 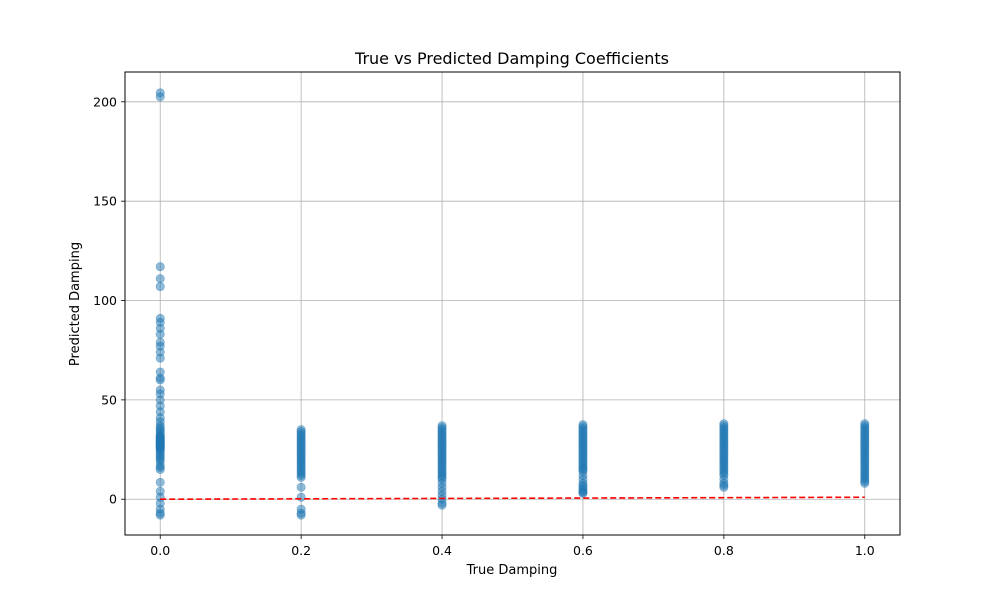 What do you see at coordinates (724, 550) in the screenshot?
I see `x-tick-label: 0.8` at bounding box center [724, 550].